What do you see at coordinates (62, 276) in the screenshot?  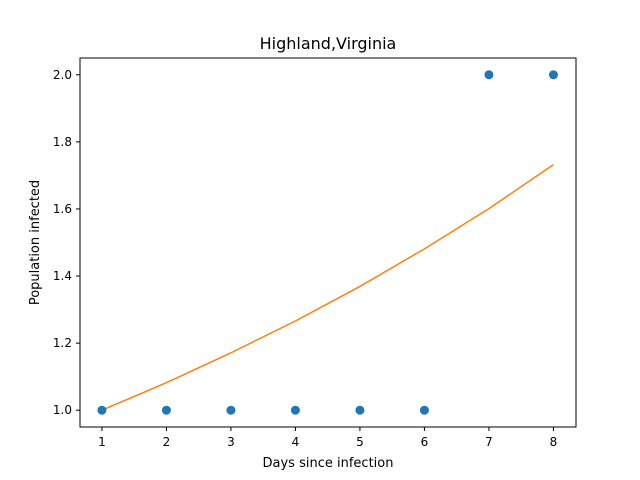 I see `y-tick-label: 1.4` at bounding box center [62, 276].